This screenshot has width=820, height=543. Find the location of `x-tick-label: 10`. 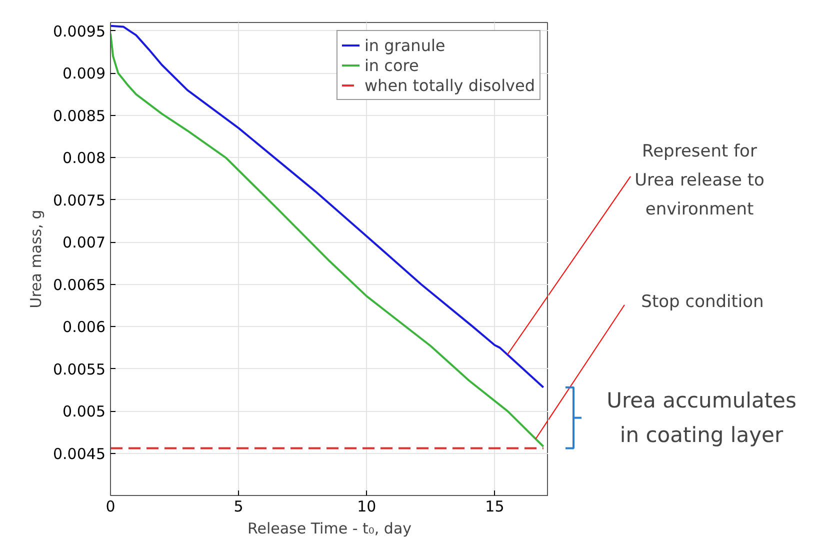

x-tick-label: 10 is located at coordinates (366, 507).